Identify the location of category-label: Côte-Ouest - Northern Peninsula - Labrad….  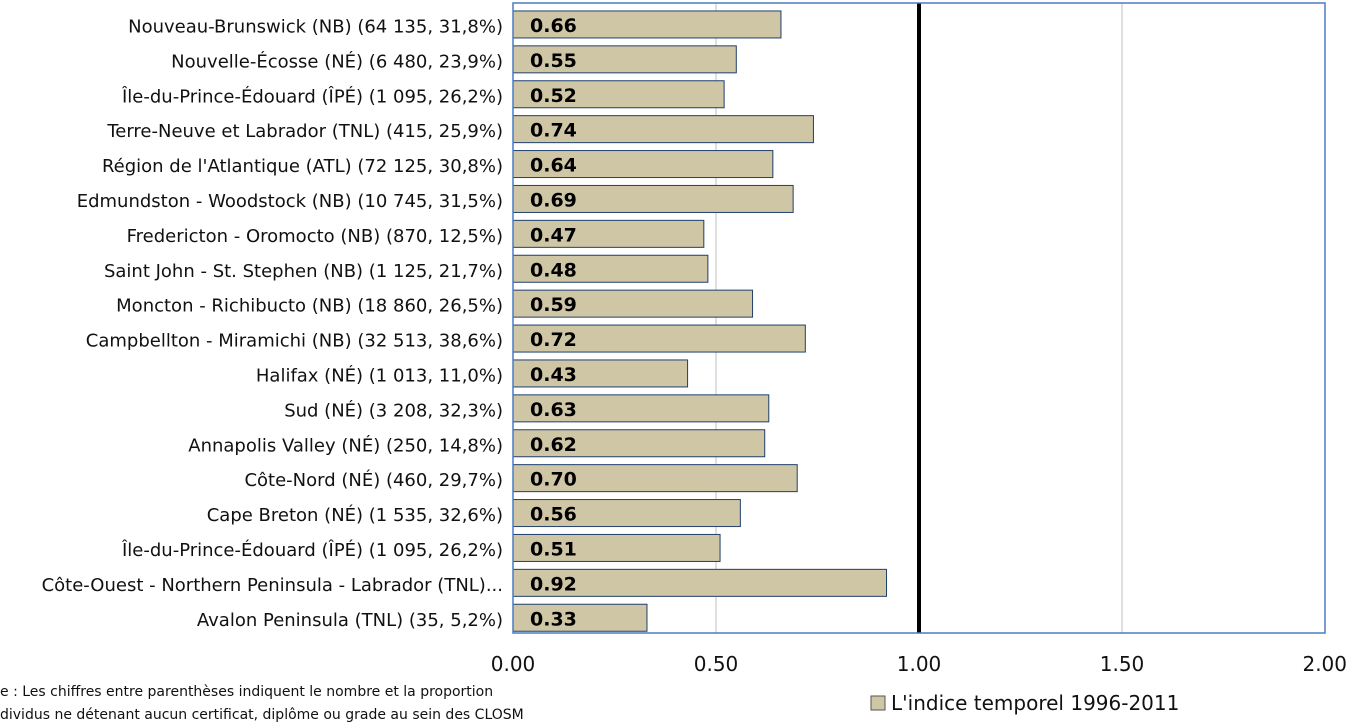
(272, 585).